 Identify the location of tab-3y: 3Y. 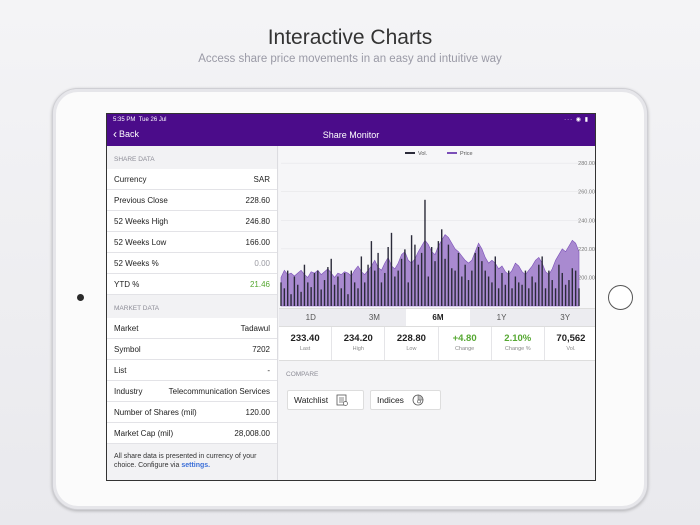
(565, 317).